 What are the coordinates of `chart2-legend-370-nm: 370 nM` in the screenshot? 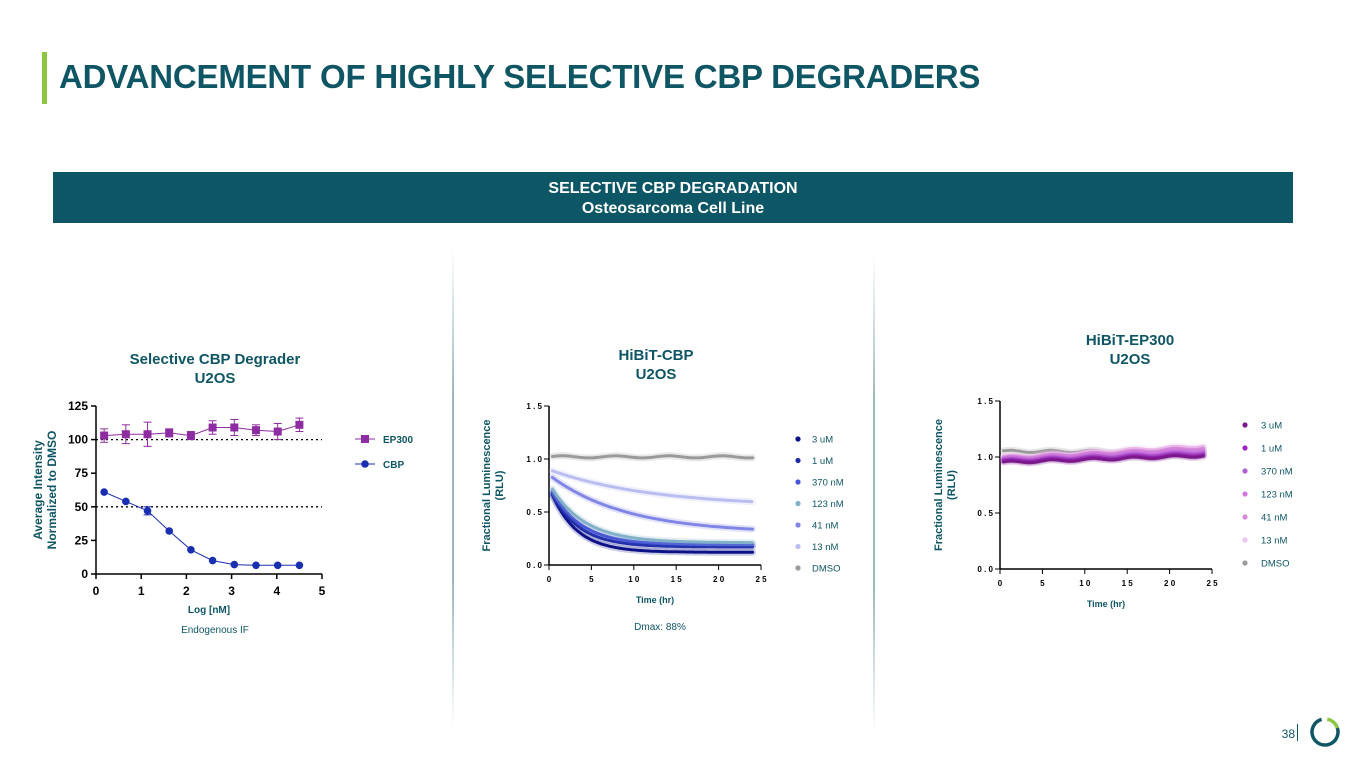 It's located at (828, 483).